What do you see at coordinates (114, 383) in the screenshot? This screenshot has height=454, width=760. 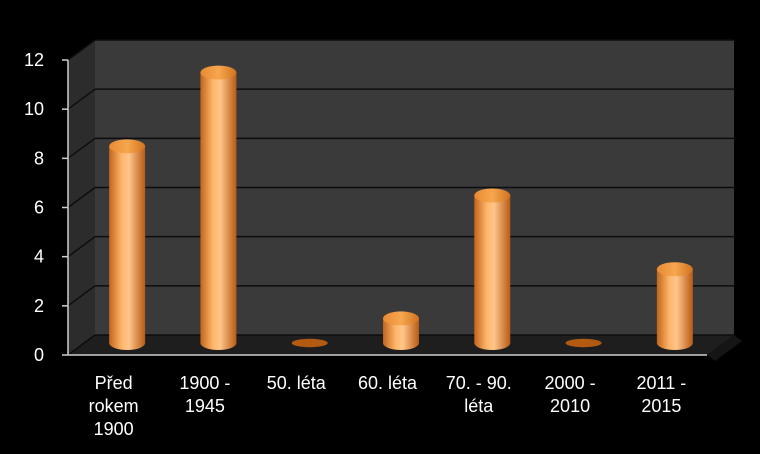 I see `x-tick-label-line: Před` at bounding box center [114, 383].